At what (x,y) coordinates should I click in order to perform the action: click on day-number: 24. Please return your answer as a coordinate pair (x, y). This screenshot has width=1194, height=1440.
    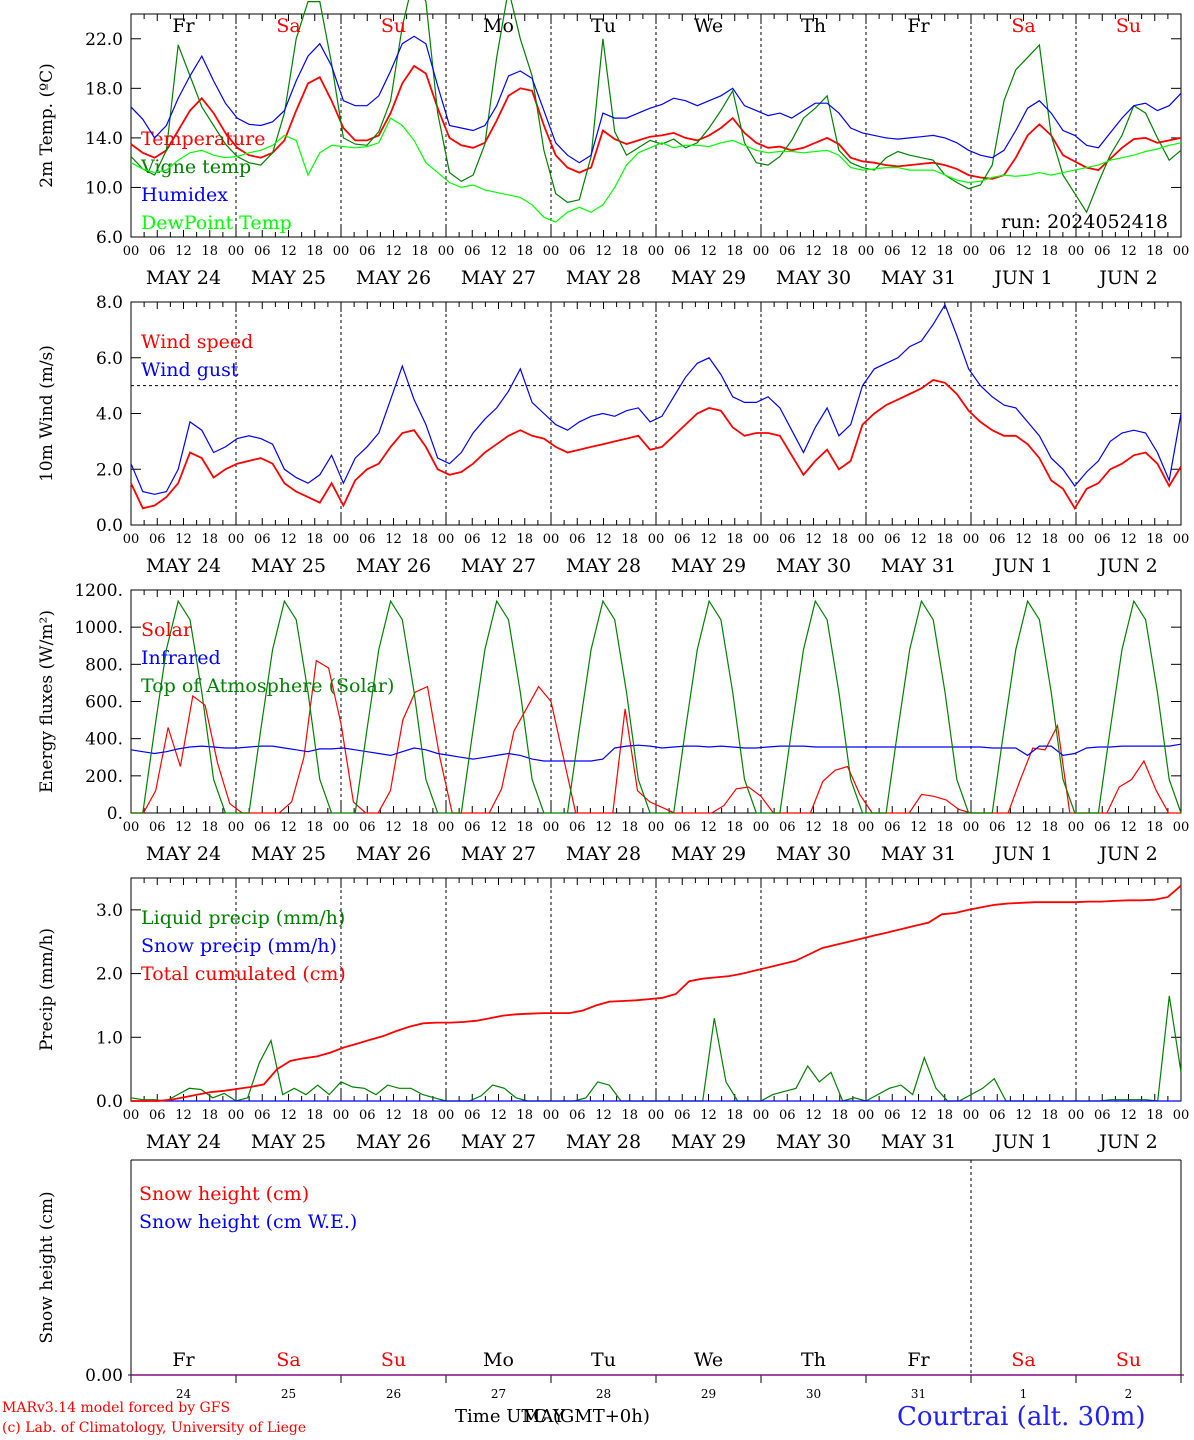
    Looking at the image, I should click on (184, 1394).